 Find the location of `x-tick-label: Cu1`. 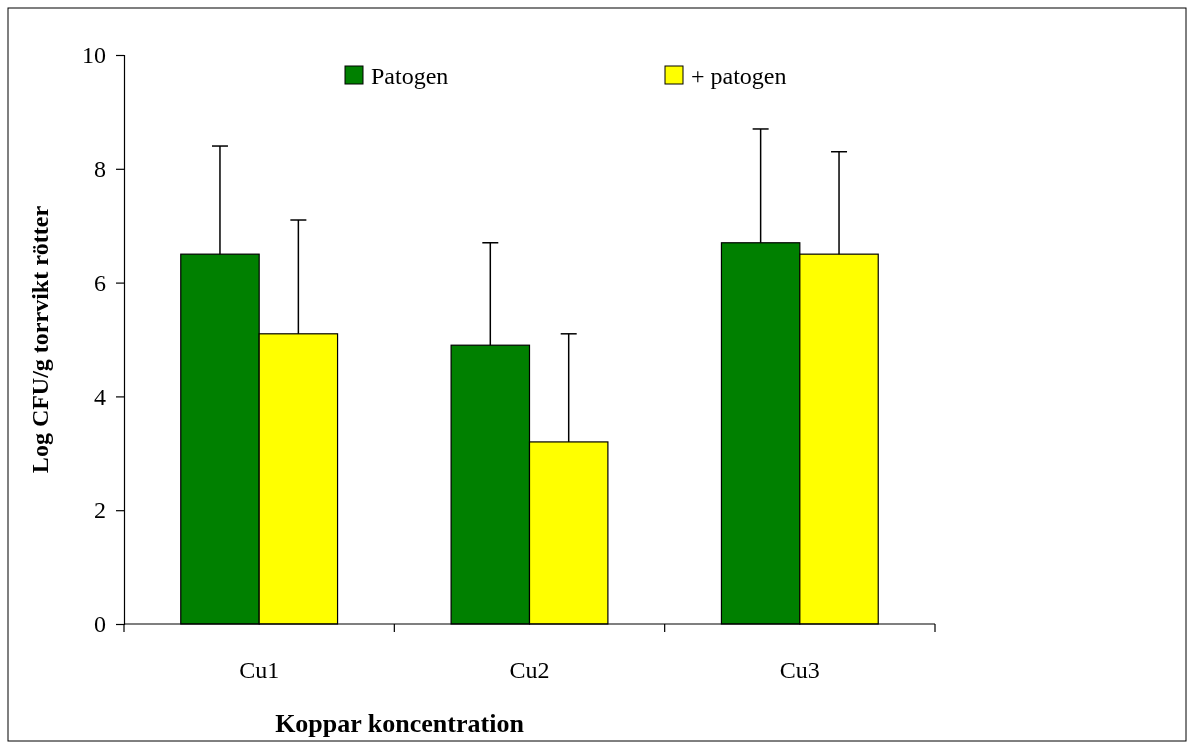

x-tick-label: Cu1 is located at coordinates (259, 670).